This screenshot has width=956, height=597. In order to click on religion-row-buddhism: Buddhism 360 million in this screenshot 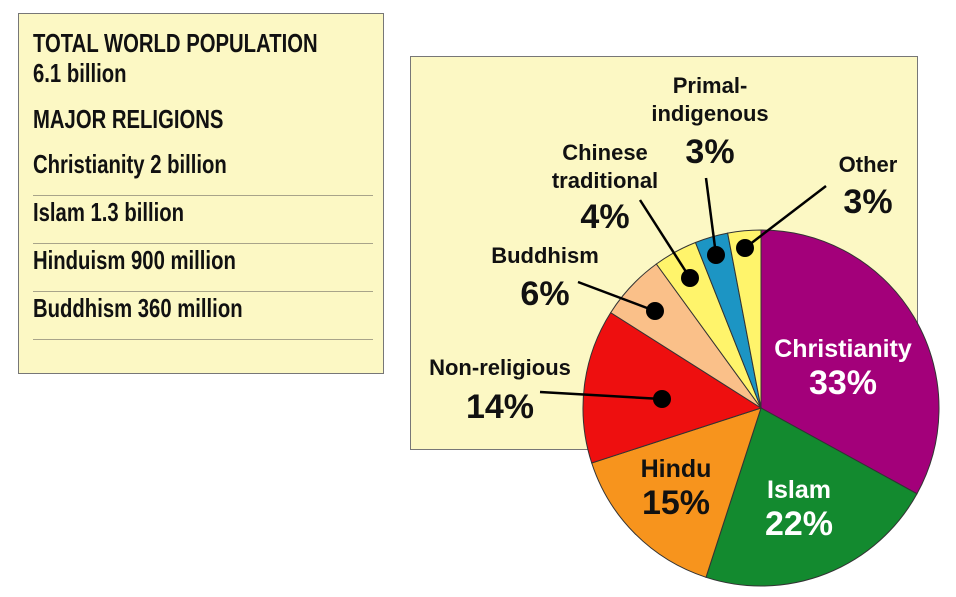, I will do `click(203, 316)`.